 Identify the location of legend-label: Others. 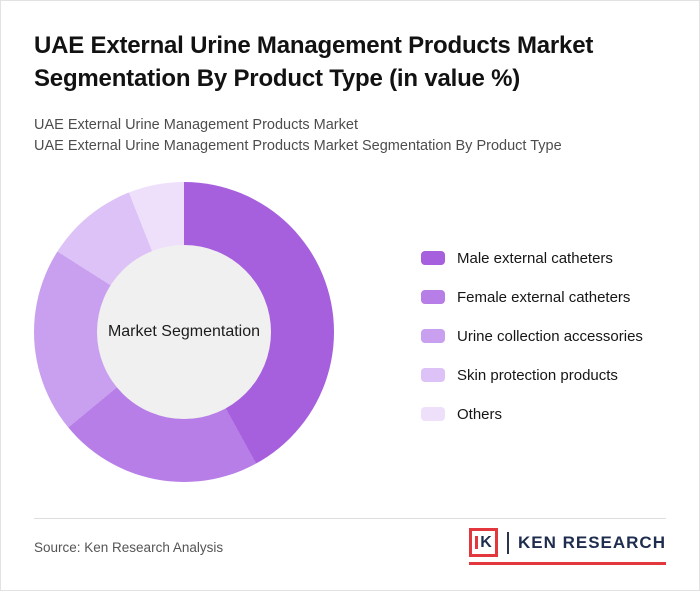
(480, 414).